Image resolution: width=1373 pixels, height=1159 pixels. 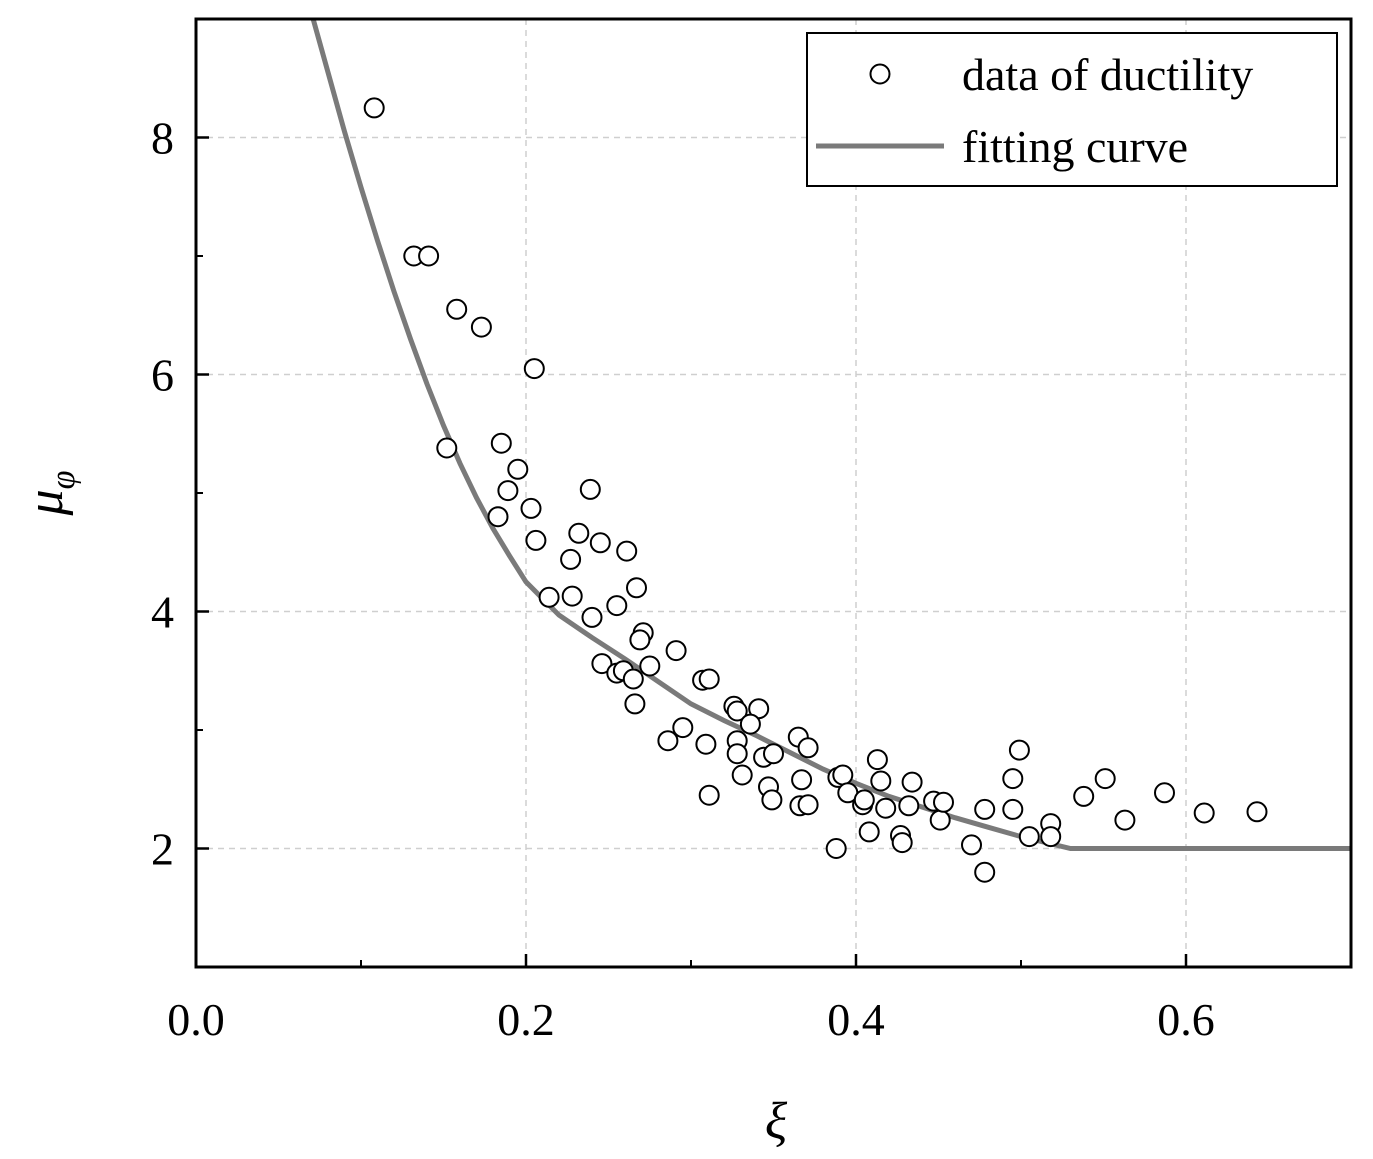 What do you see at coordinates (880, 74) in the screenshot?
I see `legend-marker-data` at bounding box center [880, 74].